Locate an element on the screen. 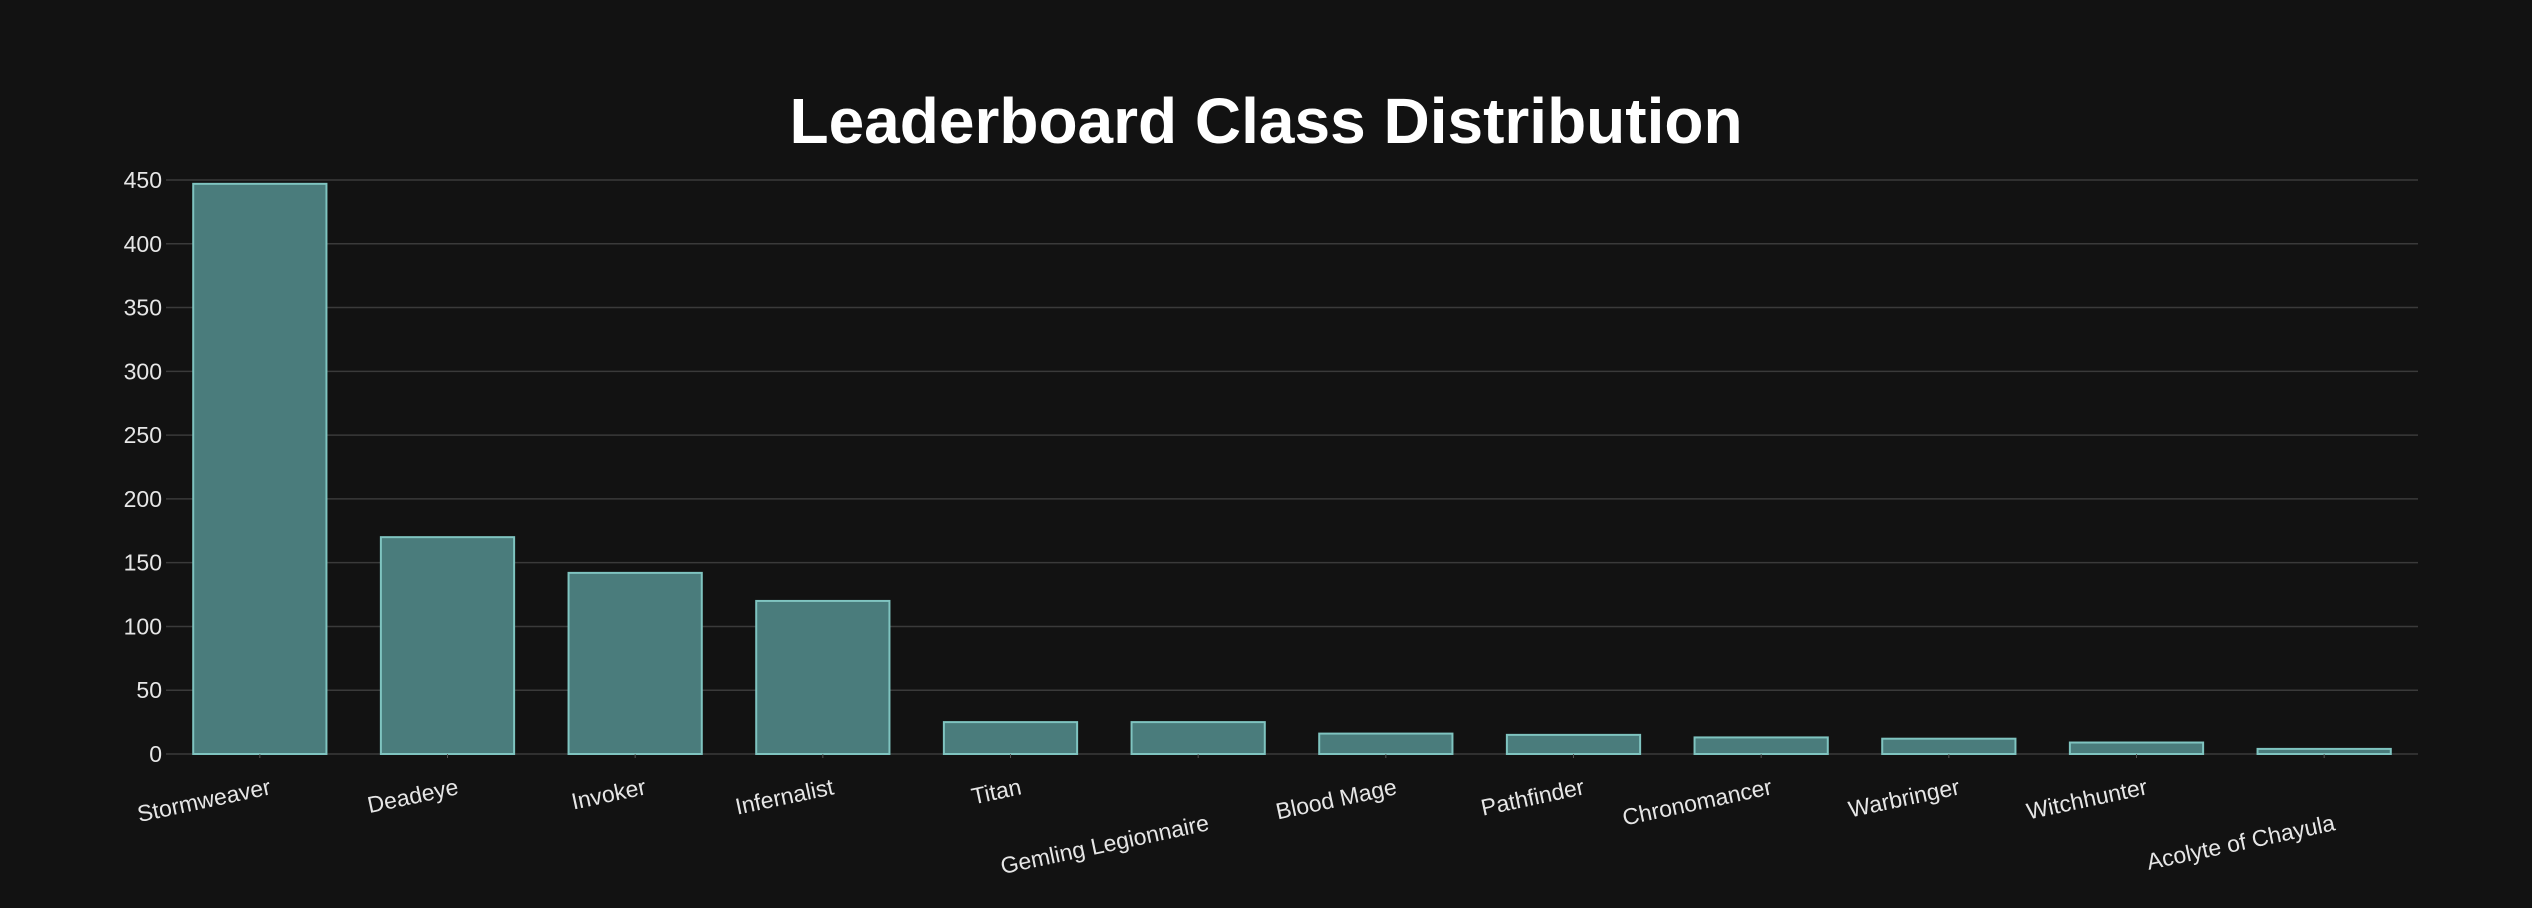 The image size is (2532, 908). x-tick-label: Titan is located at coordinates (996, 791).